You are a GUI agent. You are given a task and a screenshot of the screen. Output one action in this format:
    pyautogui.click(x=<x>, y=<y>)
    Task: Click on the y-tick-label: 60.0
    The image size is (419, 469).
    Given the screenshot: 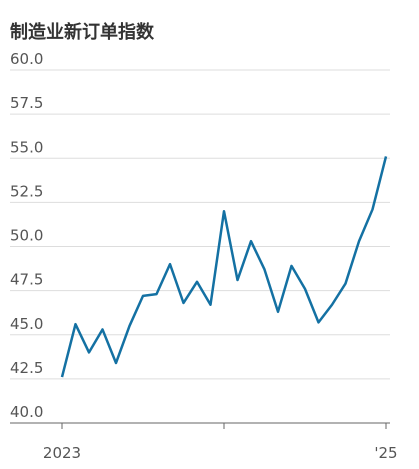 What is the action you would take?
    pyautogui.click(x=26, y=59)
    